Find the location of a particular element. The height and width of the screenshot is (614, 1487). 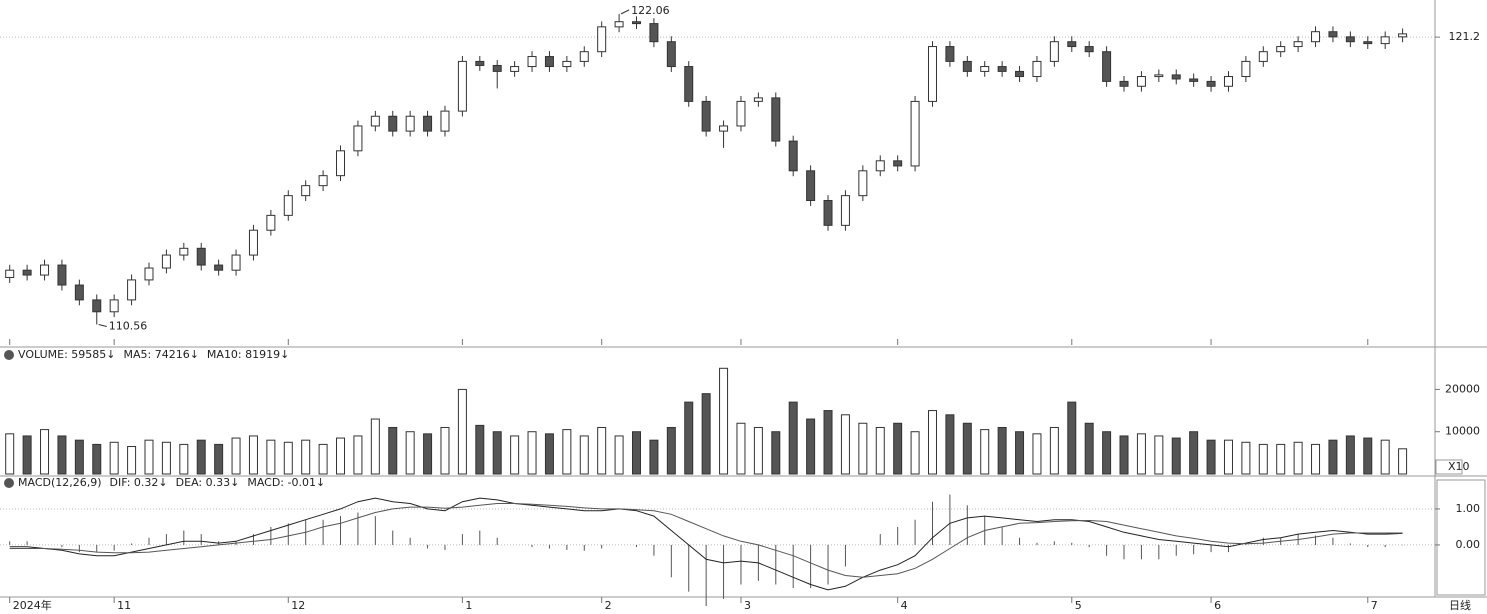

legend-text: MA5: 74216↓ is located at coordinates (160, 354).